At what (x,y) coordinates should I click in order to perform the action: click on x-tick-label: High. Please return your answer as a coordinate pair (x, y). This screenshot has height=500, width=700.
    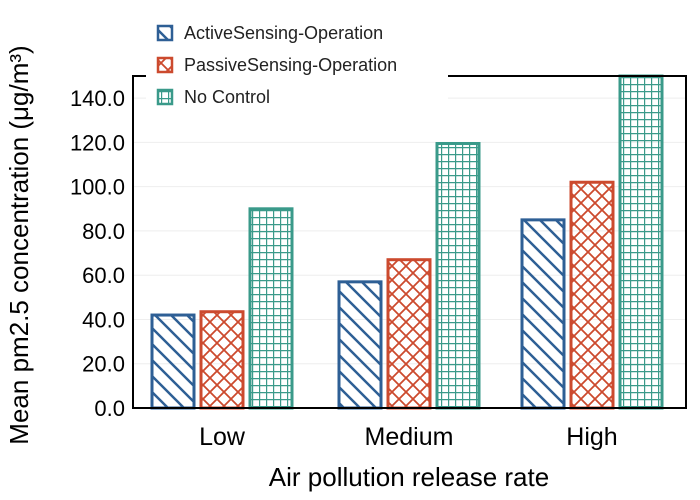
    Looking at the image, I should click on (591, 437).